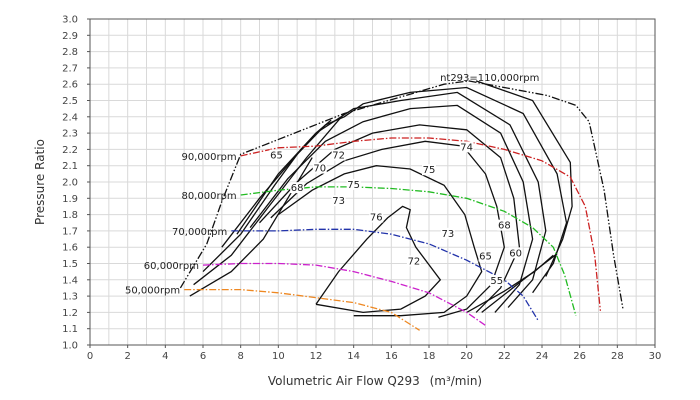  I want to click on y-tick-label: 1.5, so click(70, 264).